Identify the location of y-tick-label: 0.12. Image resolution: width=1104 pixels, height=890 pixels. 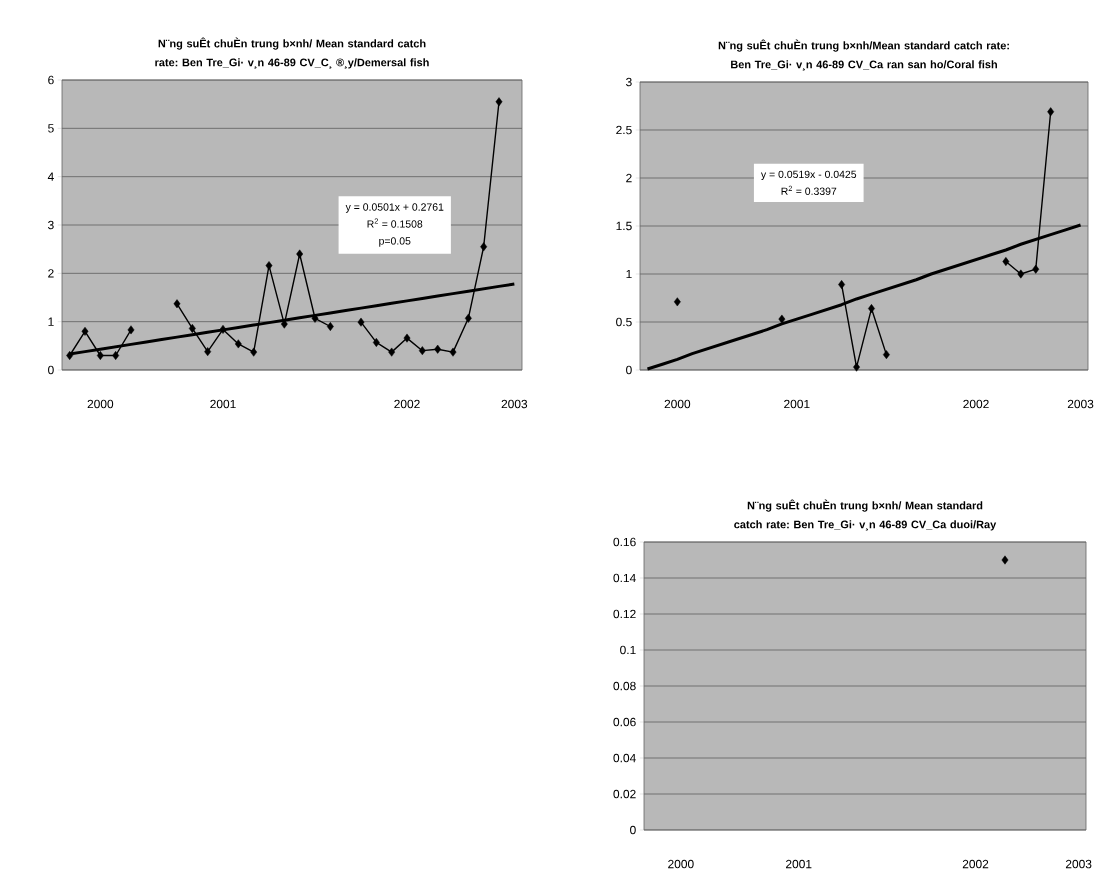
(624, 614).